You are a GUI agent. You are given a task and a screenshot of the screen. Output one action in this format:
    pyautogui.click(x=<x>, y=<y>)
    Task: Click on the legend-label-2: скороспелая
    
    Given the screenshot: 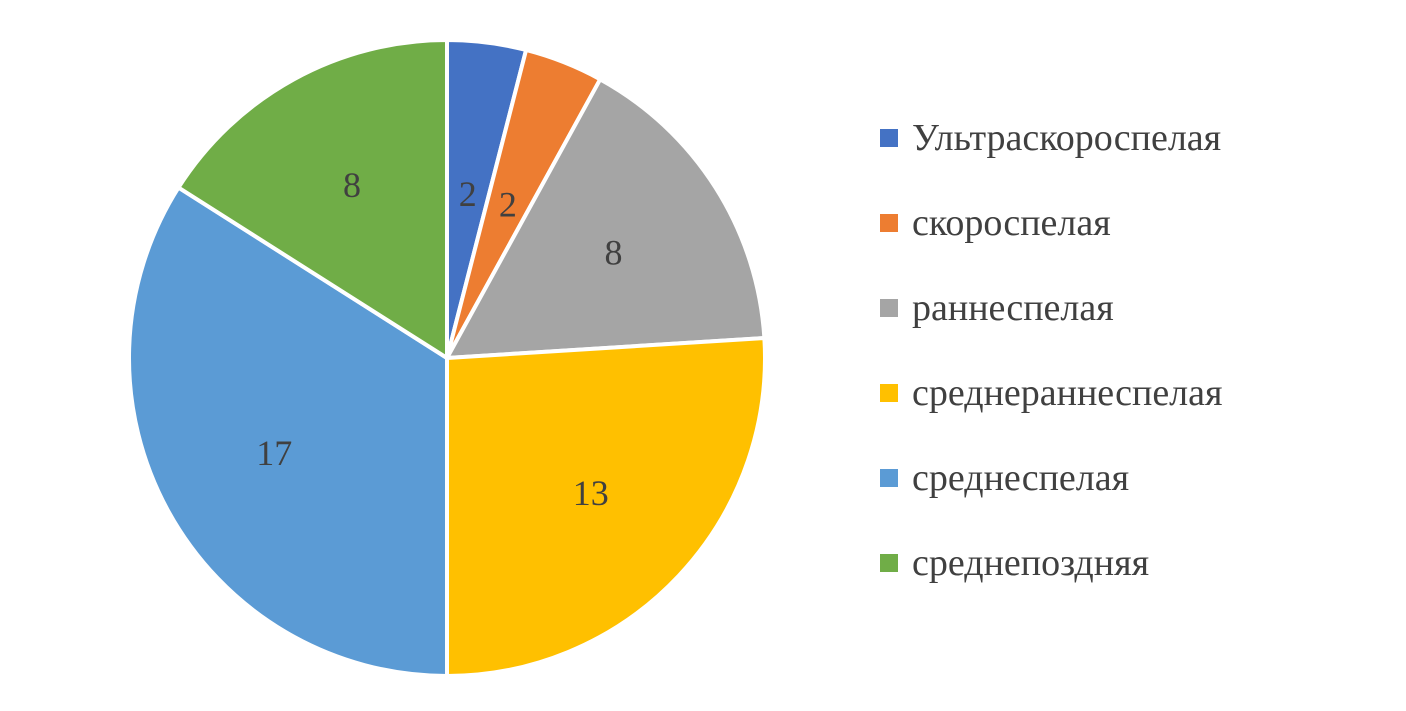 What is the action you would take?
    pyautogui.click(x=1011, y=222)
    